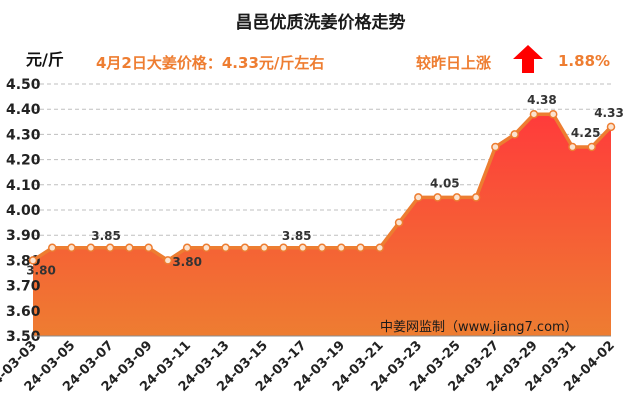  Describe the element at coordinates (479, 327) in the screenshot. I see `watermark-text: 中姜网监制（www.jiang7.com）` at that location.